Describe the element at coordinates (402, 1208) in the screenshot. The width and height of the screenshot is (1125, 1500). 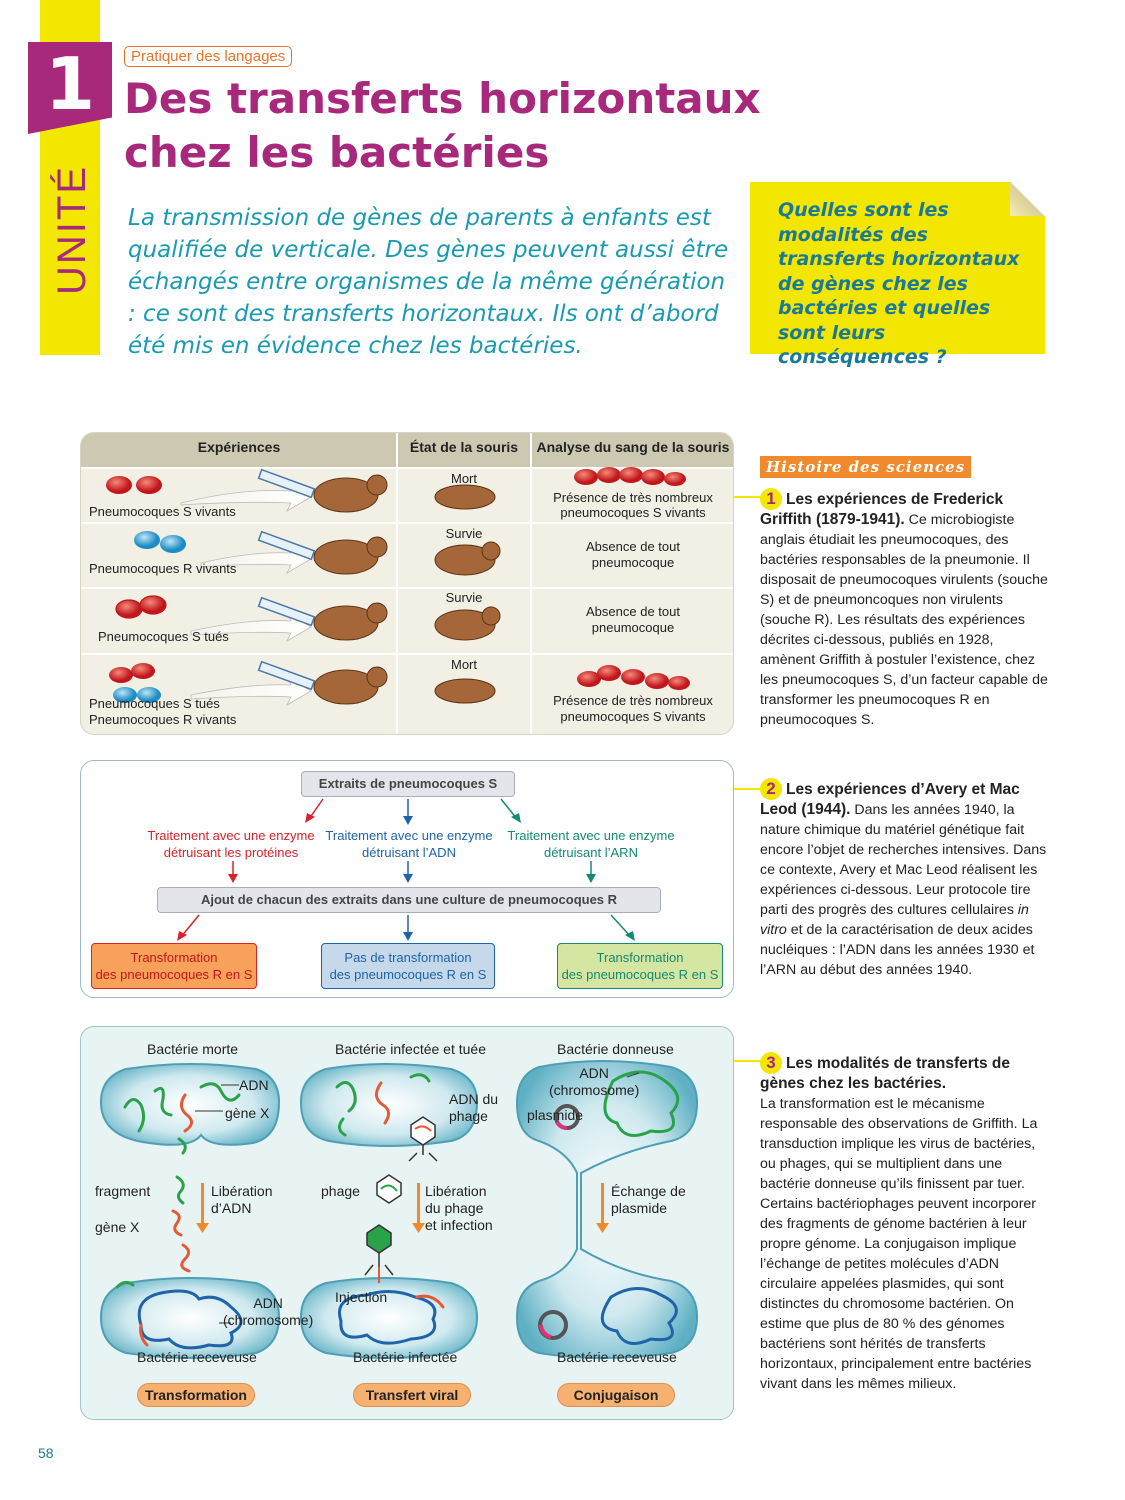
I see `down-arrow-icon` at that location.